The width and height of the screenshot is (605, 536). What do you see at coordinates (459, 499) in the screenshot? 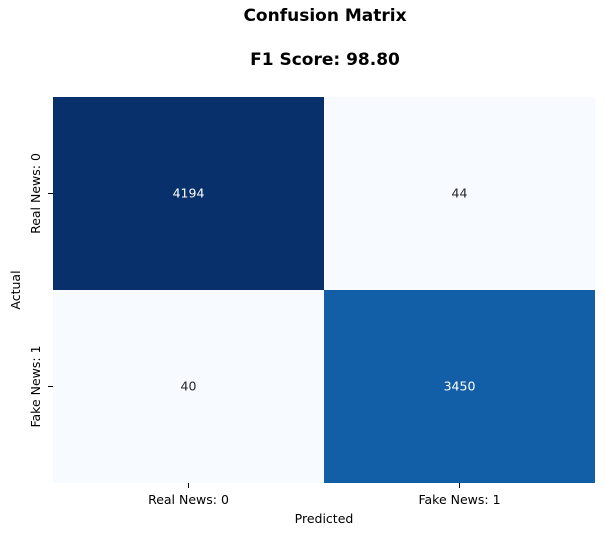
I see `x-tick-label-1: Fake News: 1` at bounding box center [459, 499].